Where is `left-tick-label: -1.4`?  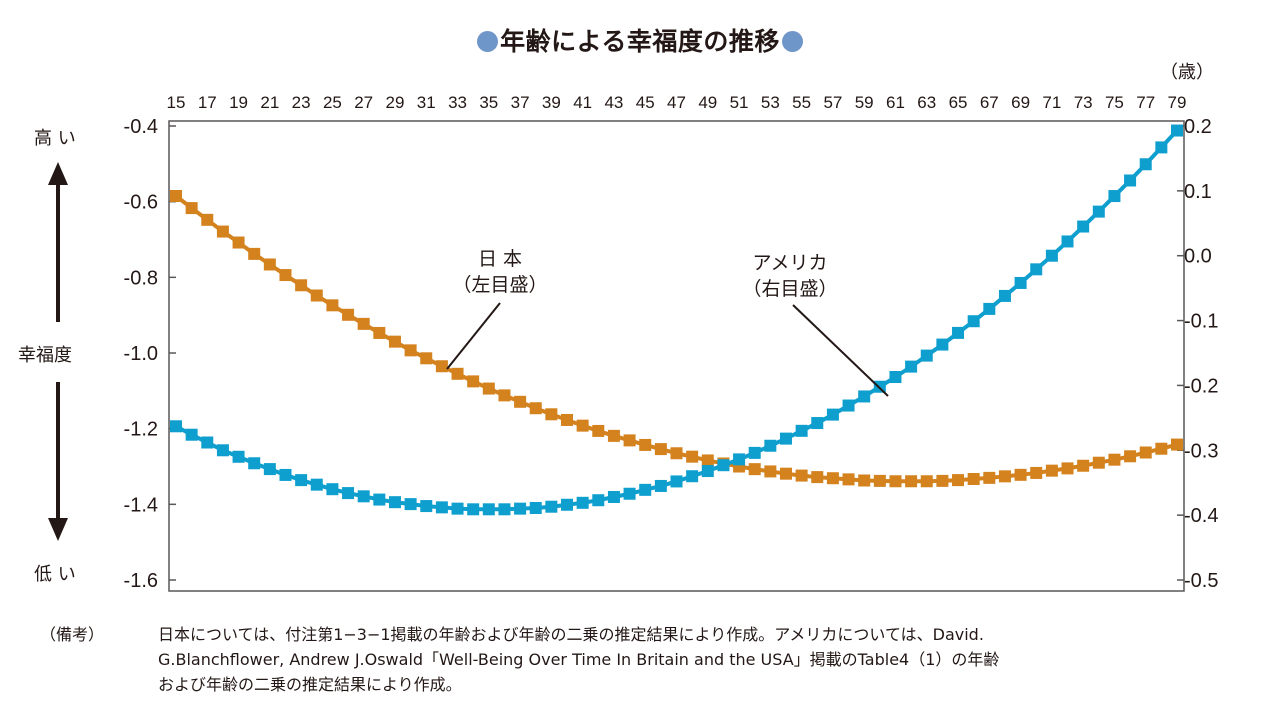 left-tick-label: -1.4 is located at coordinates (141, 505).